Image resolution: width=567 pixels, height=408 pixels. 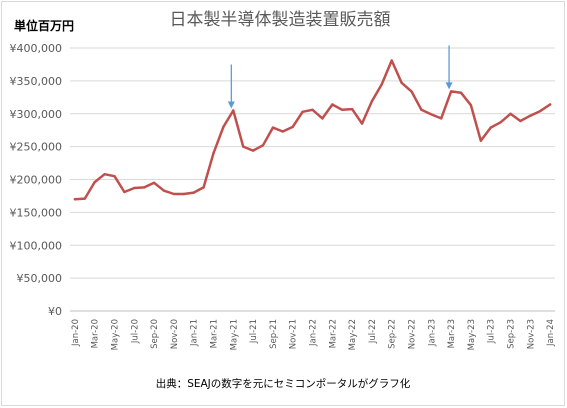 What do you see at coordinates (280, 20) in the screenshot?
I see `chart-title: 日本製半導体製造装置販売額` at bounding box center [280, 20].